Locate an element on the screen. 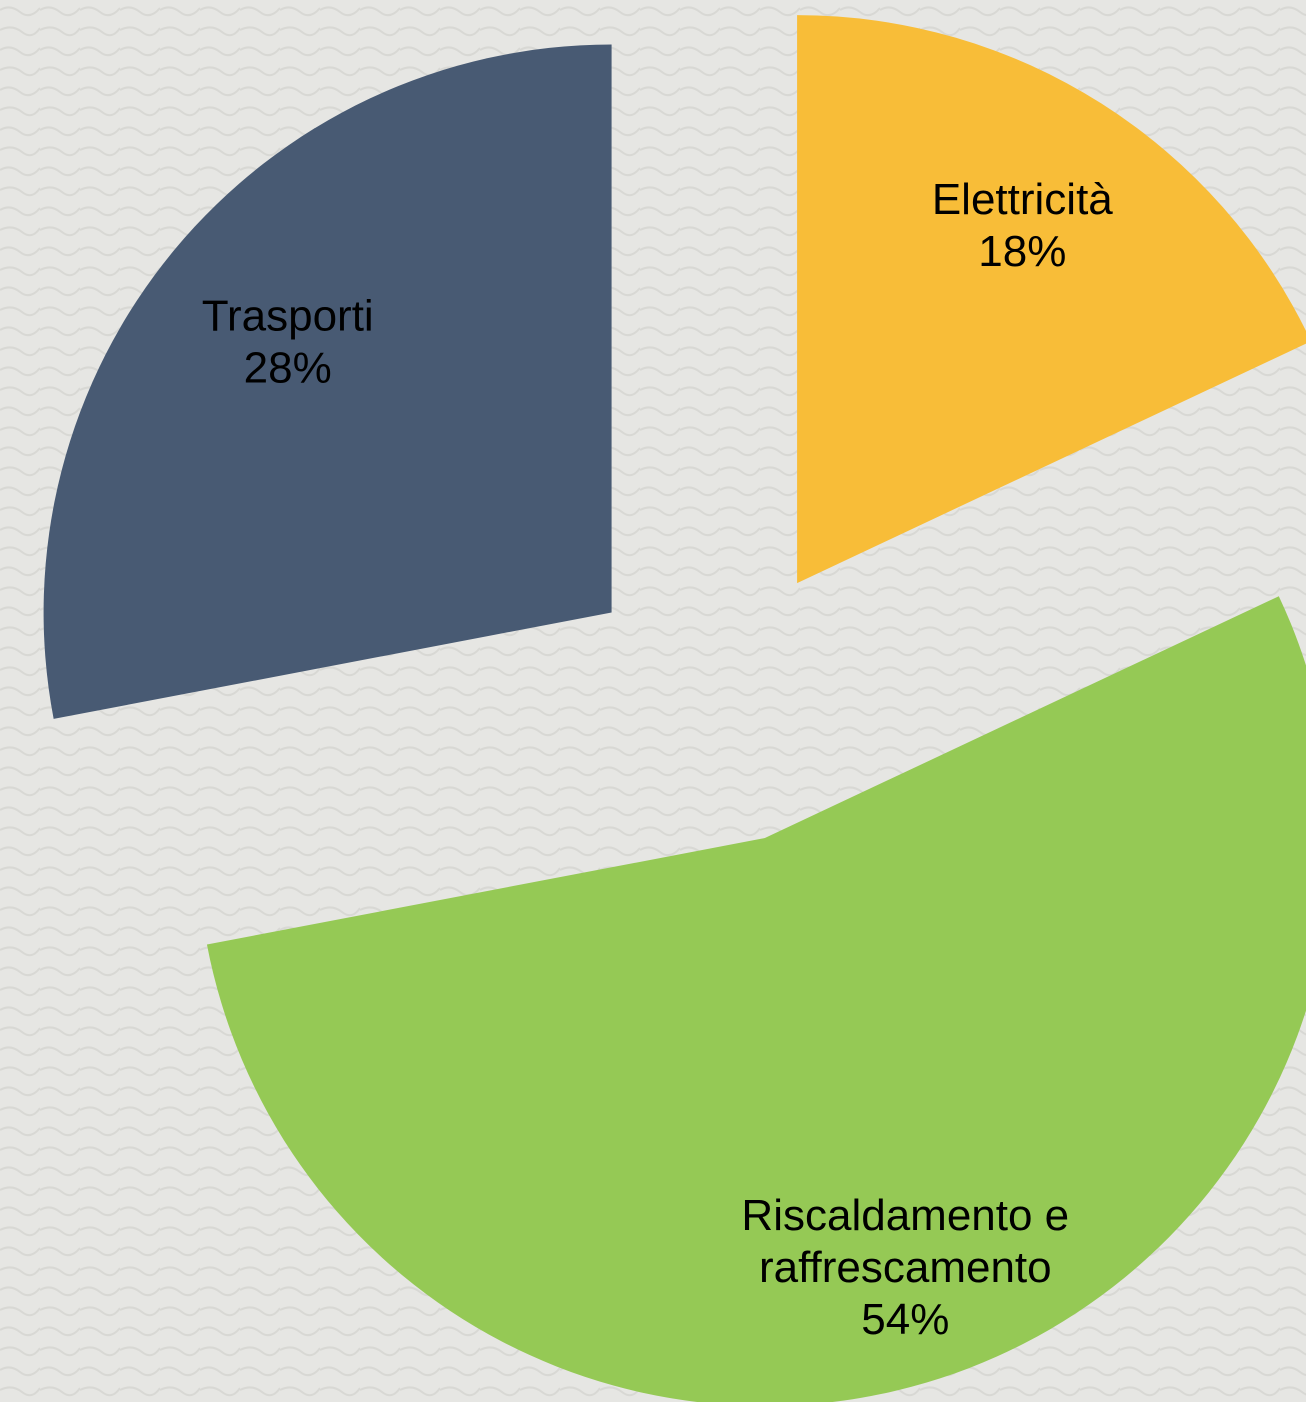  category-label: Trasporti is located at coordinates (288, 315).